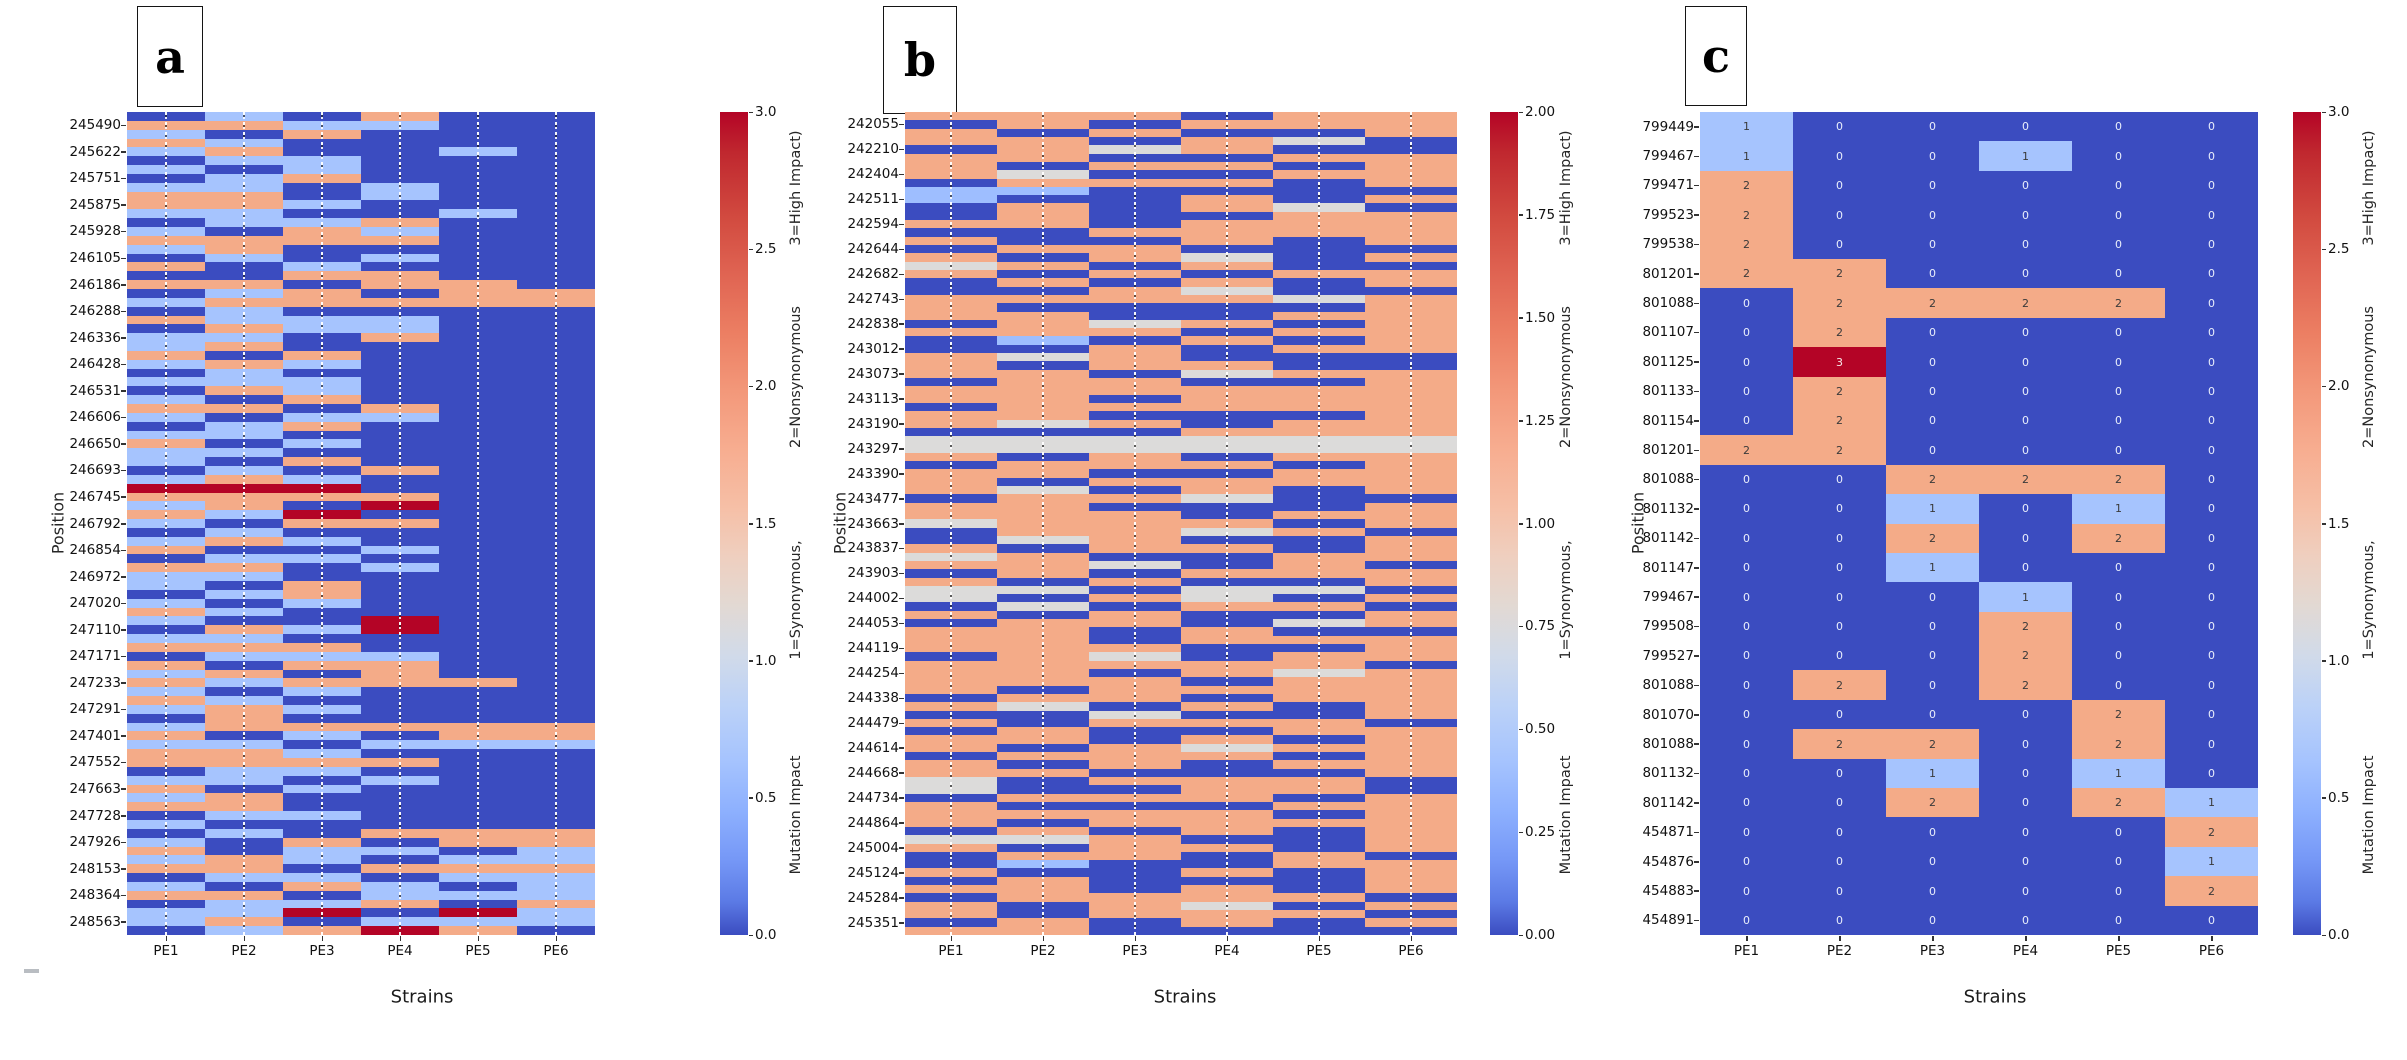  What do you see at coordinates (766, 386) in the screenshot?
I see `colorbar-tick-label: 2.0` at bounding box center [766, 386].